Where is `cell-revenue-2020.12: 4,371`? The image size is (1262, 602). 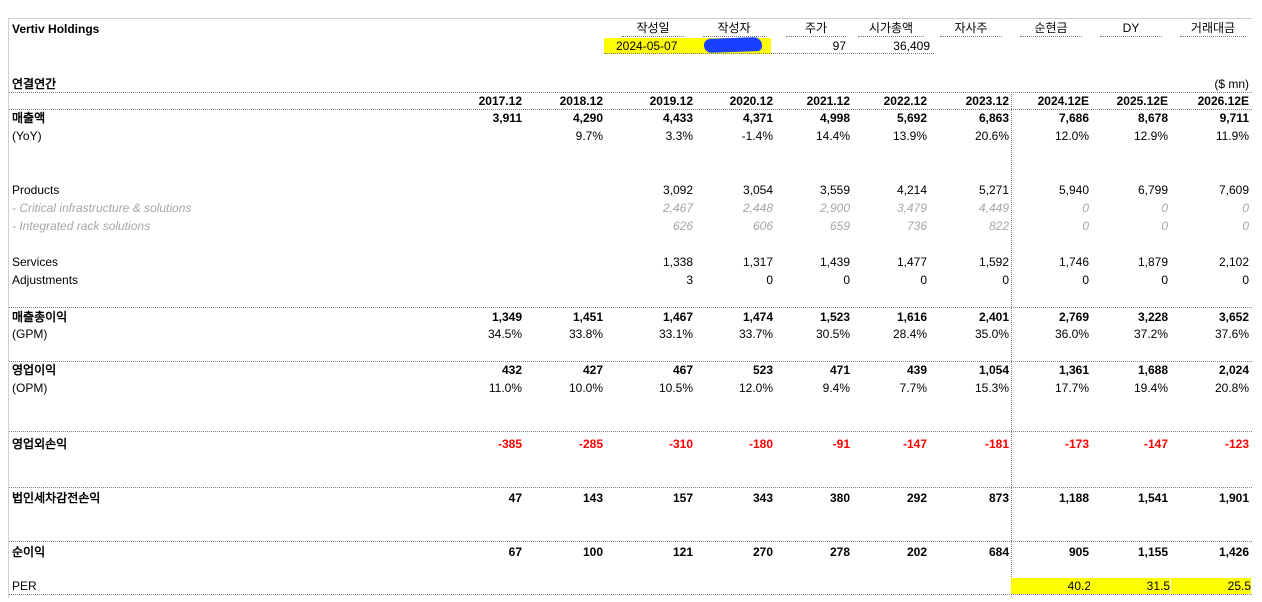 cell-revenue-2020.12: 4,371 is located at coordinates (757, 118).